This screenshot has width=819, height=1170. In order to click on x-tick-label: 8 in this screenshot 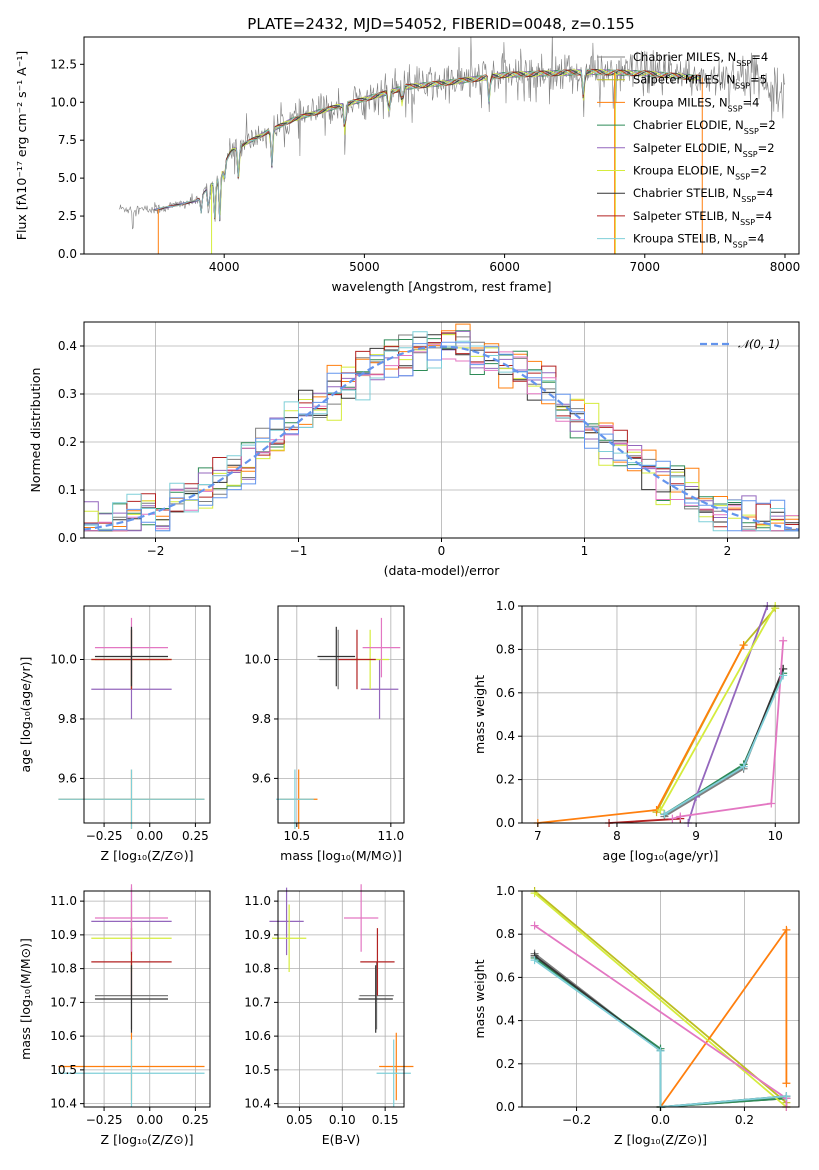, I will do `click(617, 836)`.